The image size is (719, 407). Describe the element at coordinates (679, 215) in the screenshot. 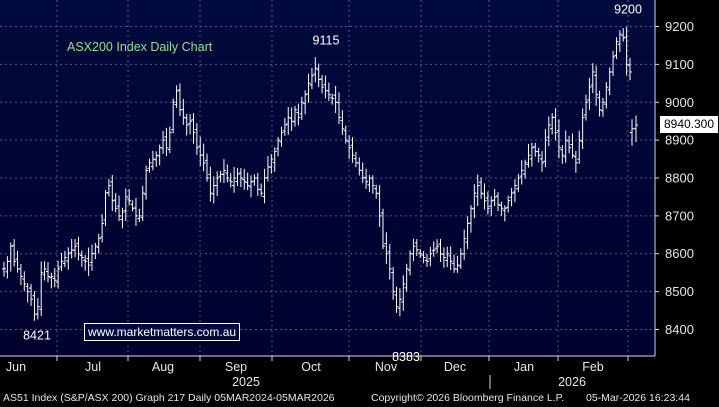

I see `y-tick-label: 8700` at that location.